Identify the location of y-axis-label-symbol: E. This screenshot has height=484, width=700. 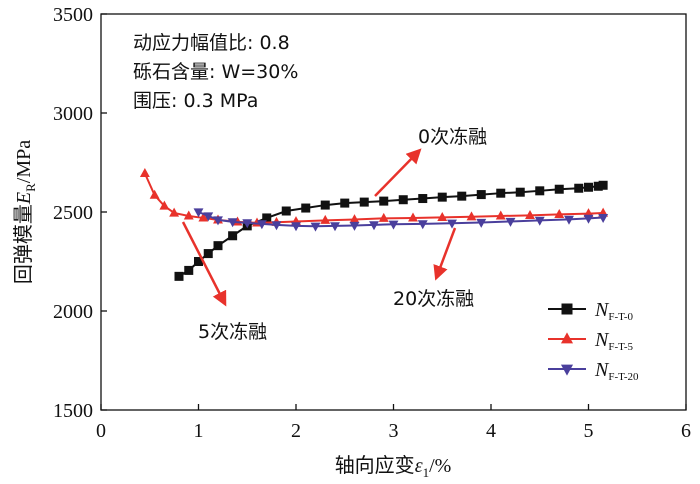
(24, 198).